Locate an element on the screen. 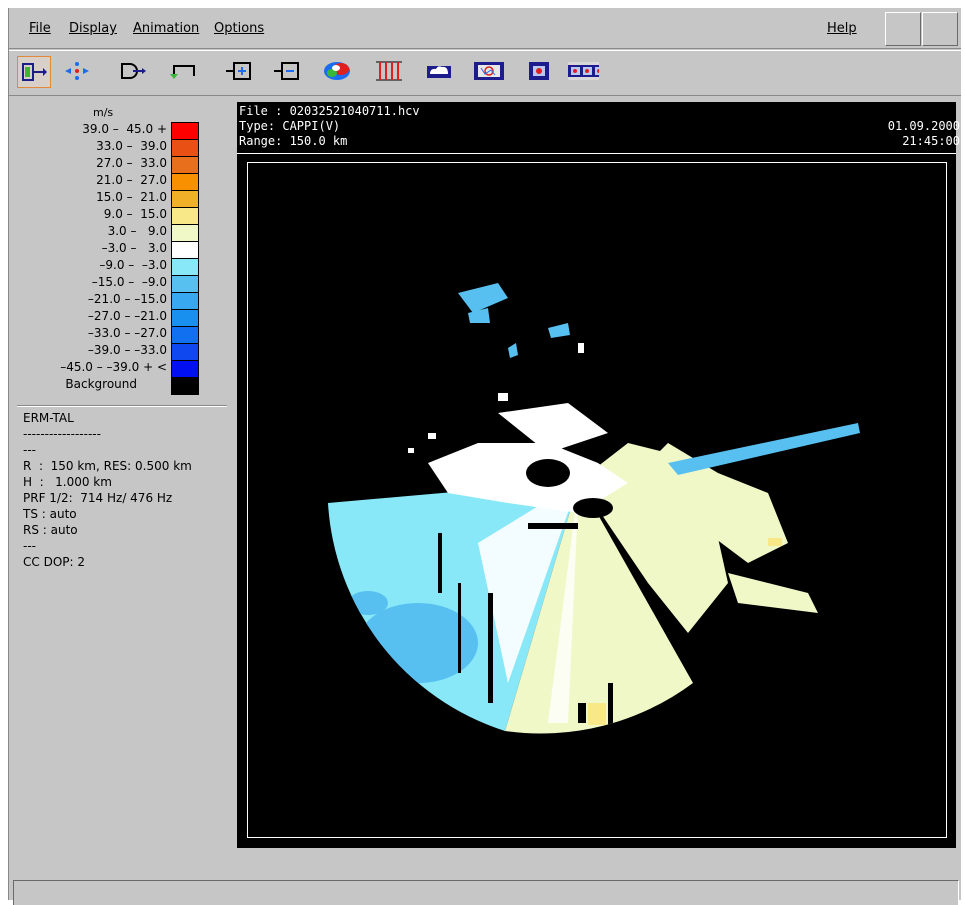  export-button is located at coordinates (34, 72).